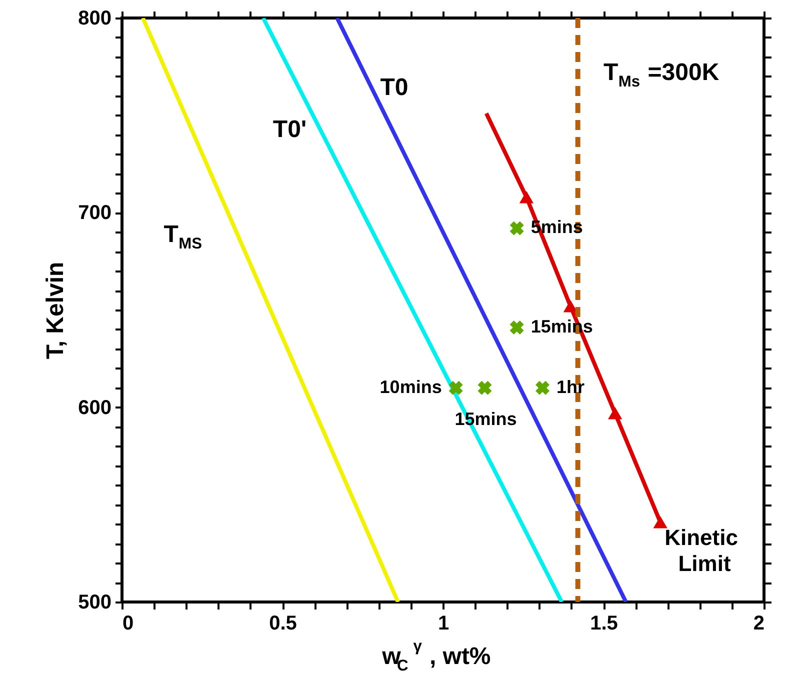 This screenshot has width=786, height=689. What do you see at coordinates (95, 19) in the screenshot?
I see `y-tick-label: 800` at bounding box center [95, 19].